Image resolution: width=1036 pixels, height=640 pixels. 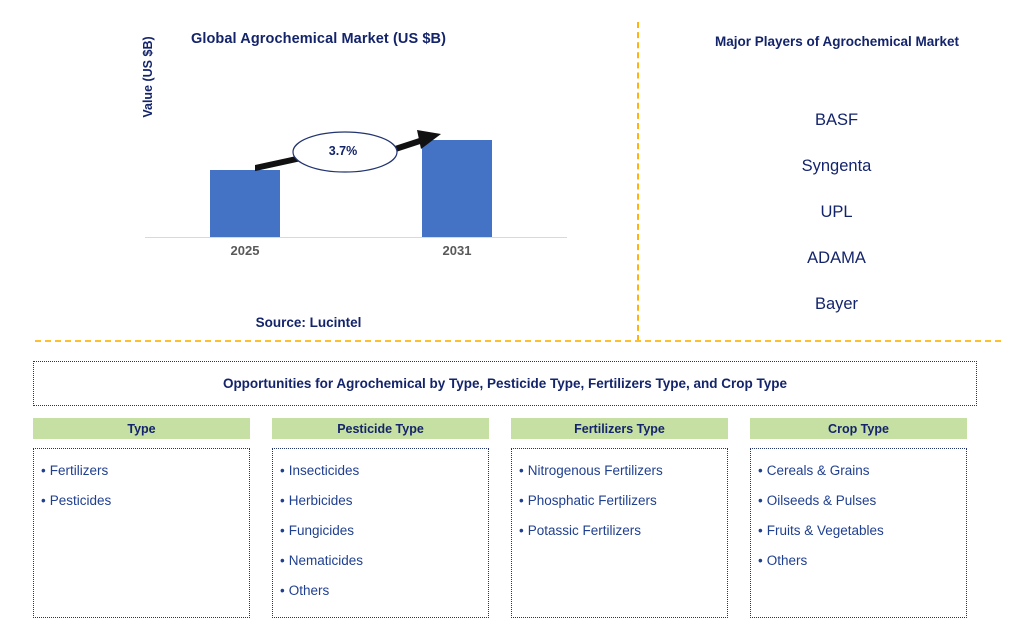 What do you see at coordinates (836, 120) in the screenshot?
I see `player-name: BASF` at bounding box center [836, 120].